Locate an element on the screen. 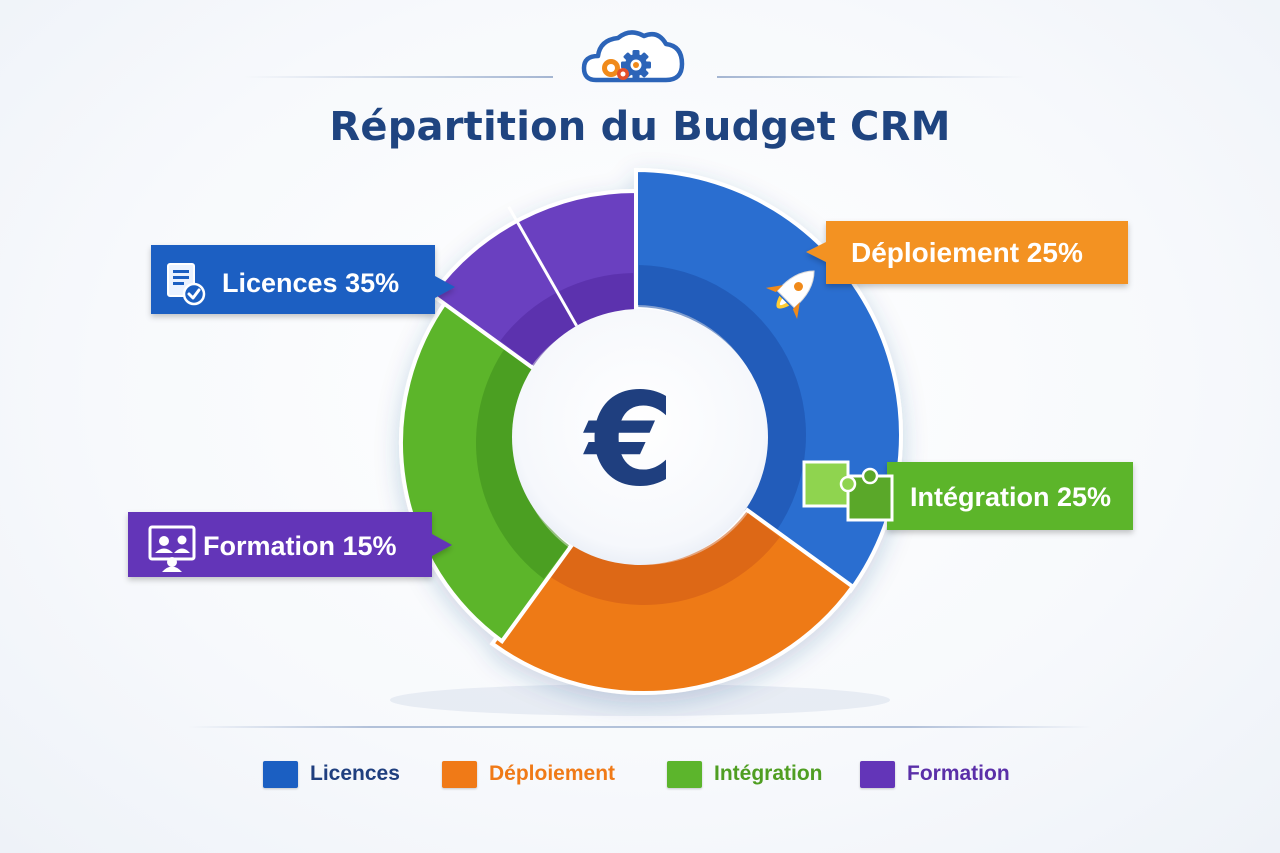 Image resolution: width=1280 pixels, height=853 pixels. callout-deploiement is located at coordinates (967, 252).